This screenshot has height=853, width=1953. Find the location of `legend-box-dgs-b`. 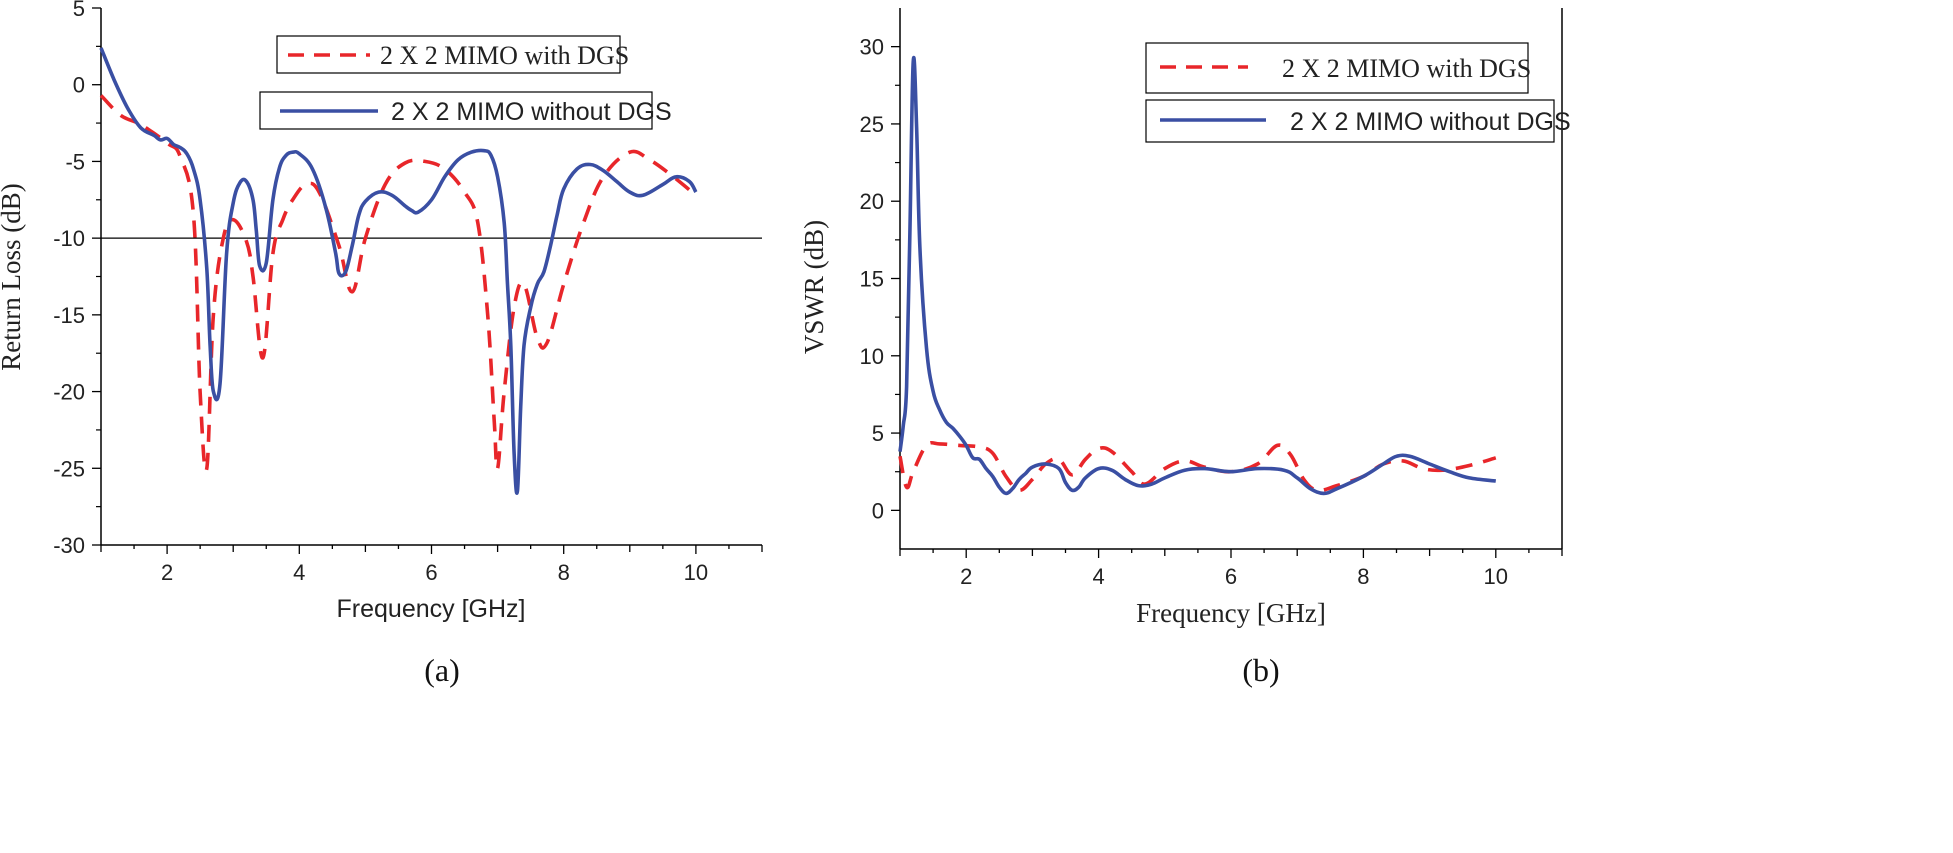

legend-box-dgs-b is located at coordinates (1337, 68).